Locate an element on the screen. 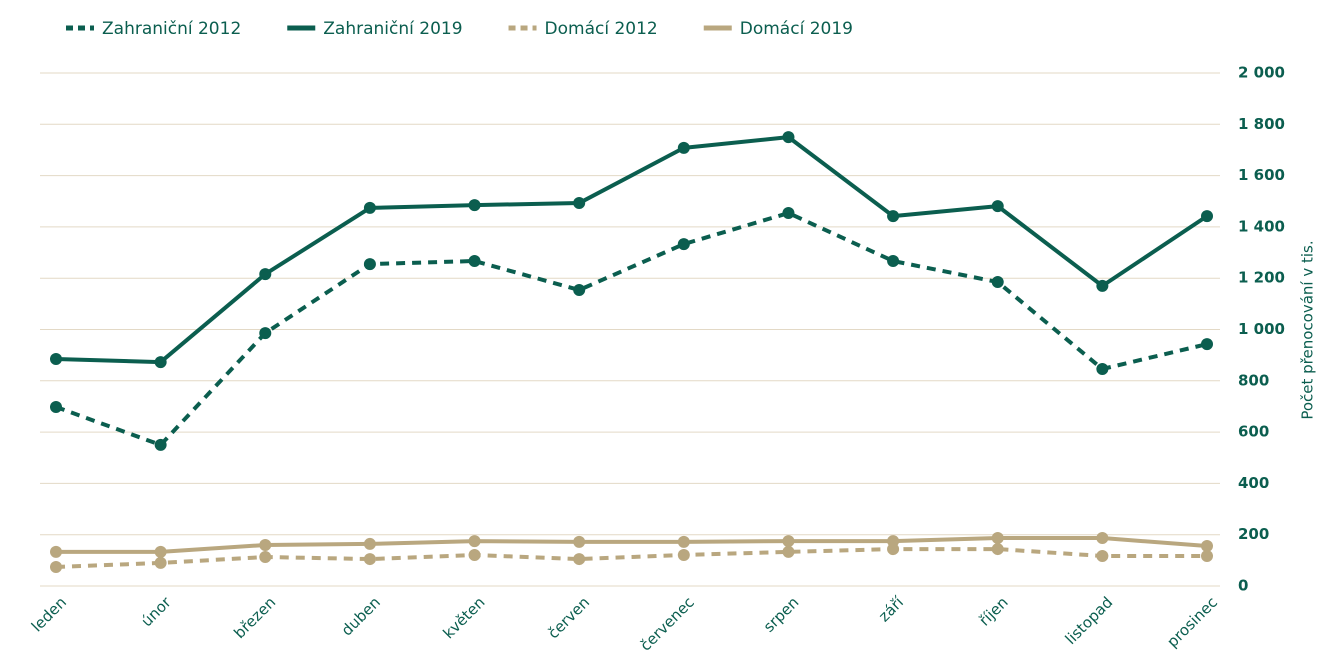 The image size is (1319, 658). x-tick-label: září is located at coordinates (891, 609).